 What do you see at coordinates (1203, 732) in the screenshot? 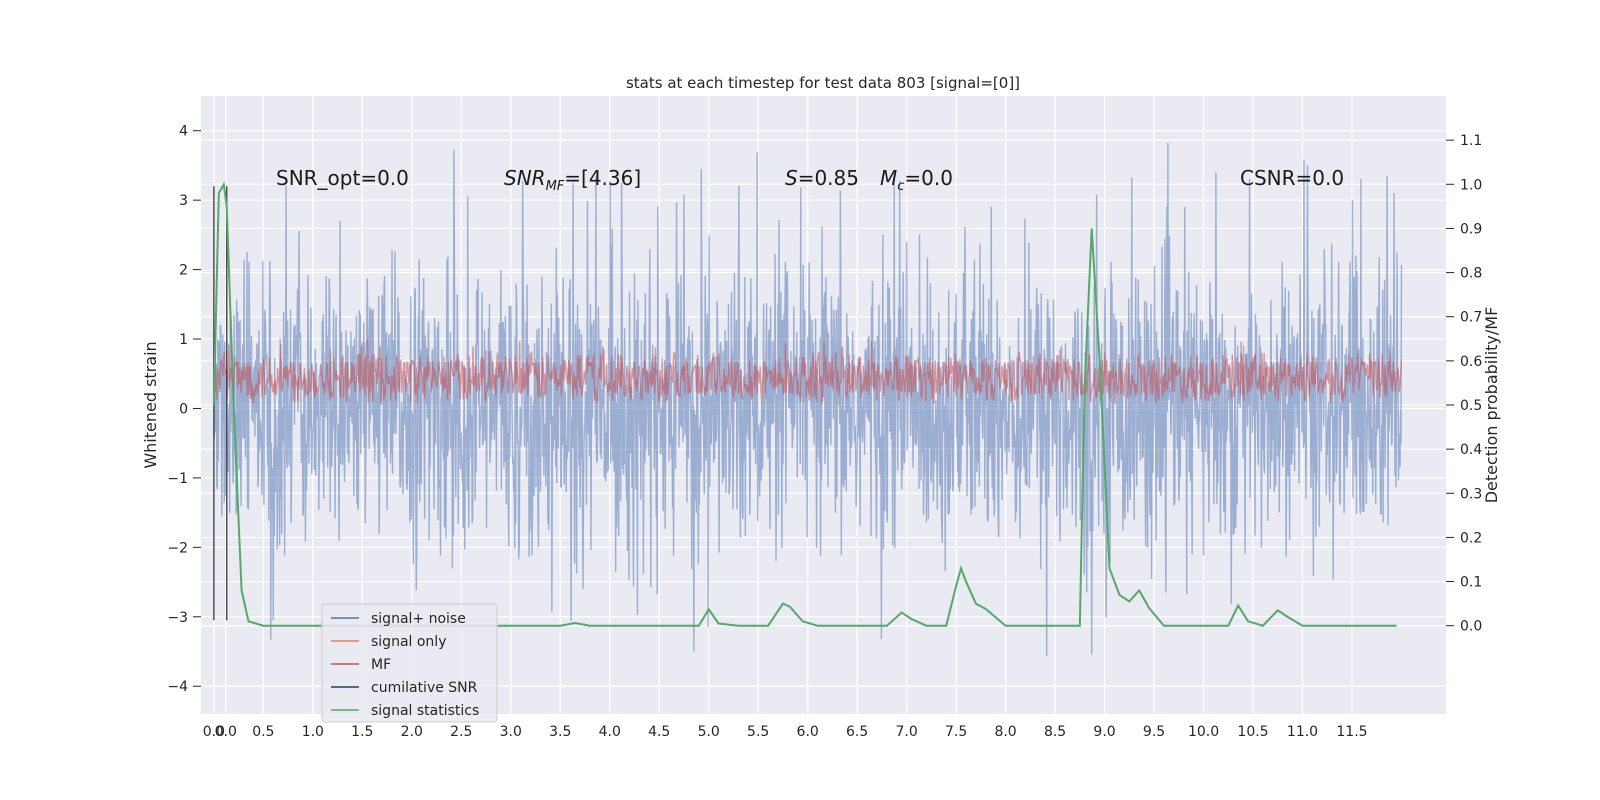
I see `x-tick-label: 10.0` at bounding box center [1203, 732].